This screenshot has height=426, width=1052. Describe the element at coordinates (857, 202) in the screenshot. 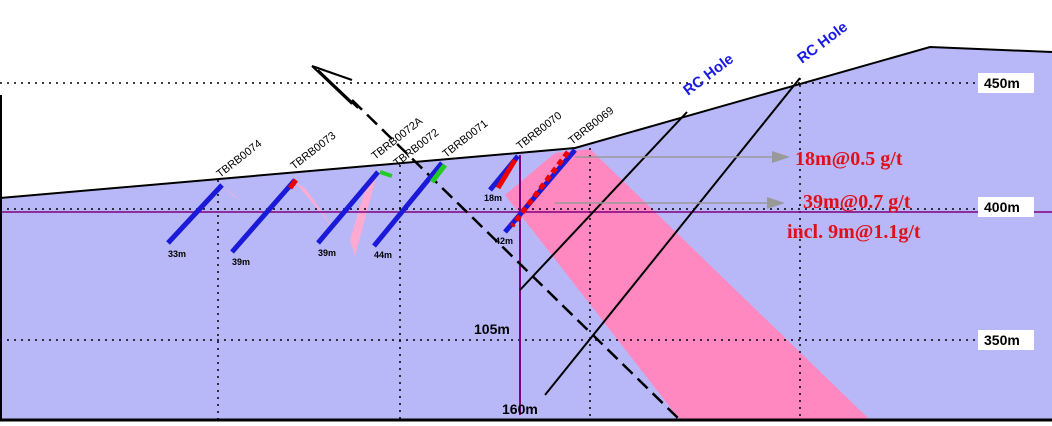

I see `intercept-note: 39m@0.7 g/t` at that location.